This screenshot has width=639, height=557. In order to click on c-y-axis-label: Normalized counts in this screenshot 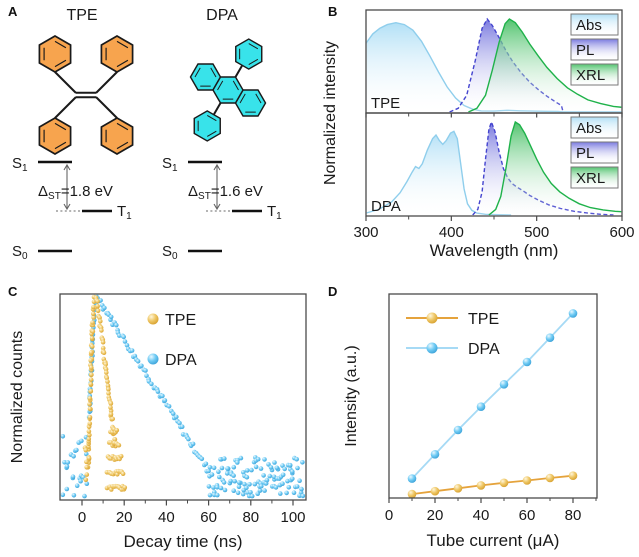, I will do `click(17, 397)`.